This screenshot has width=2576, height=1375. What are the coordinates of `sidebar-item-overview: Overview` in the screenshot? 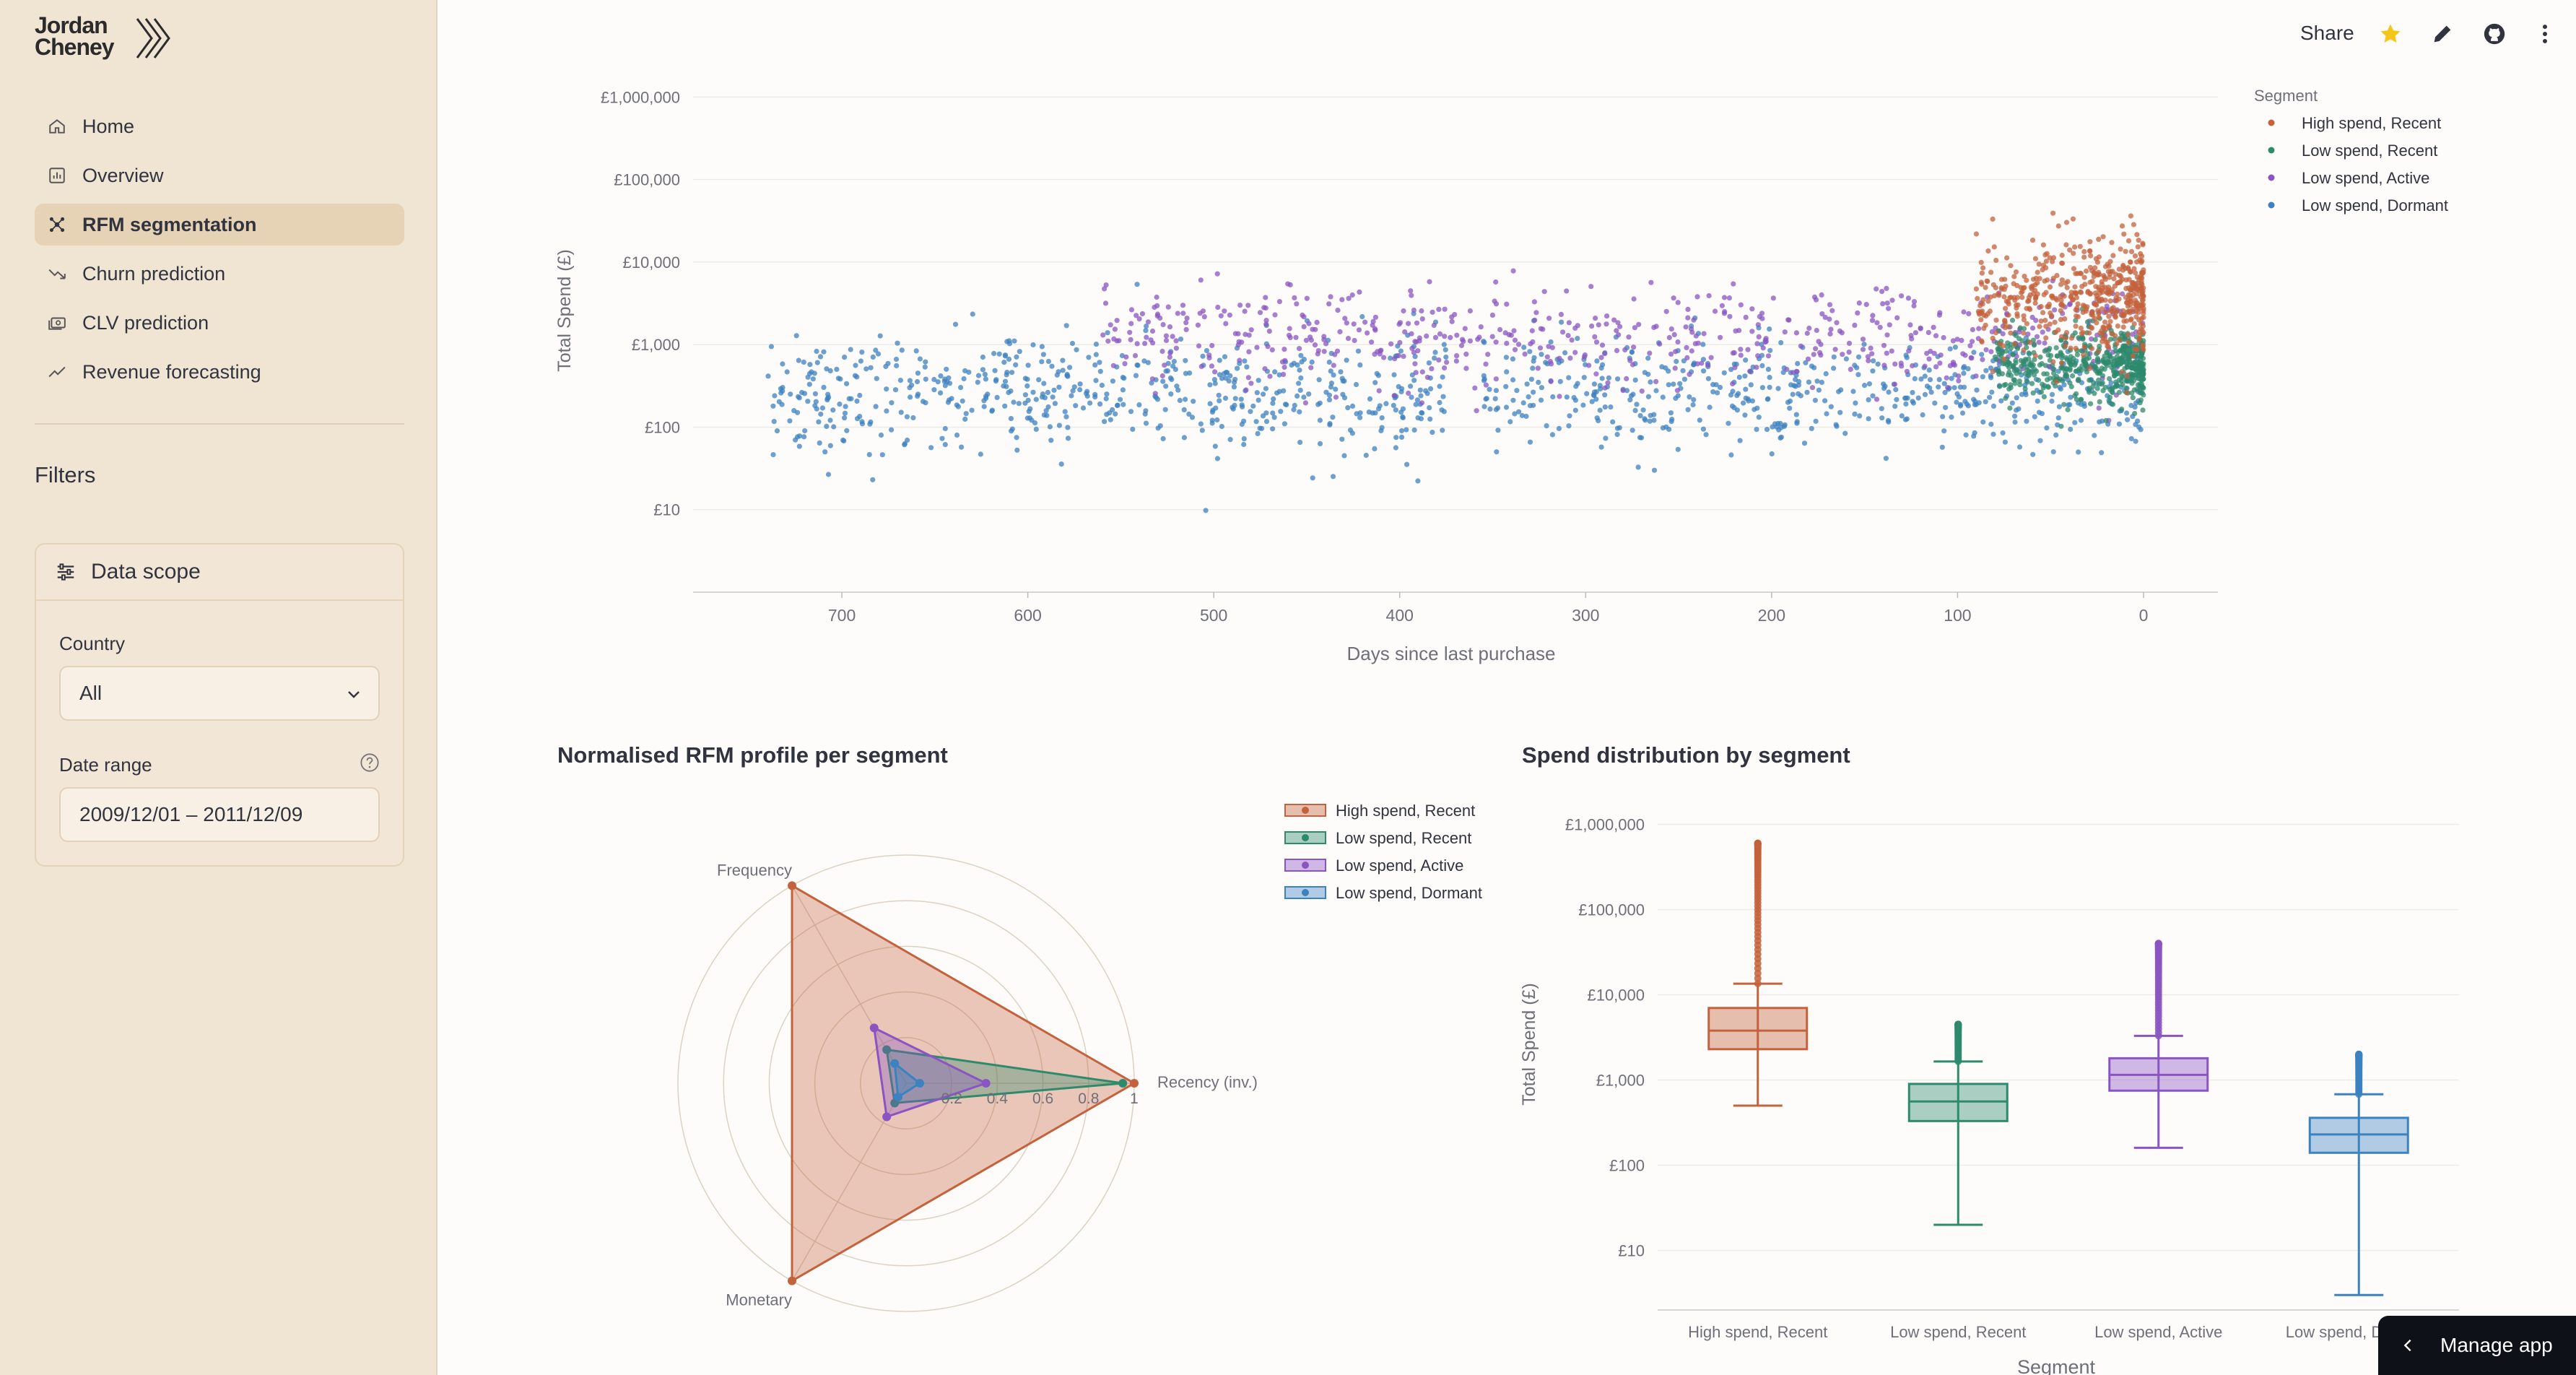 It's located at (219, 175).